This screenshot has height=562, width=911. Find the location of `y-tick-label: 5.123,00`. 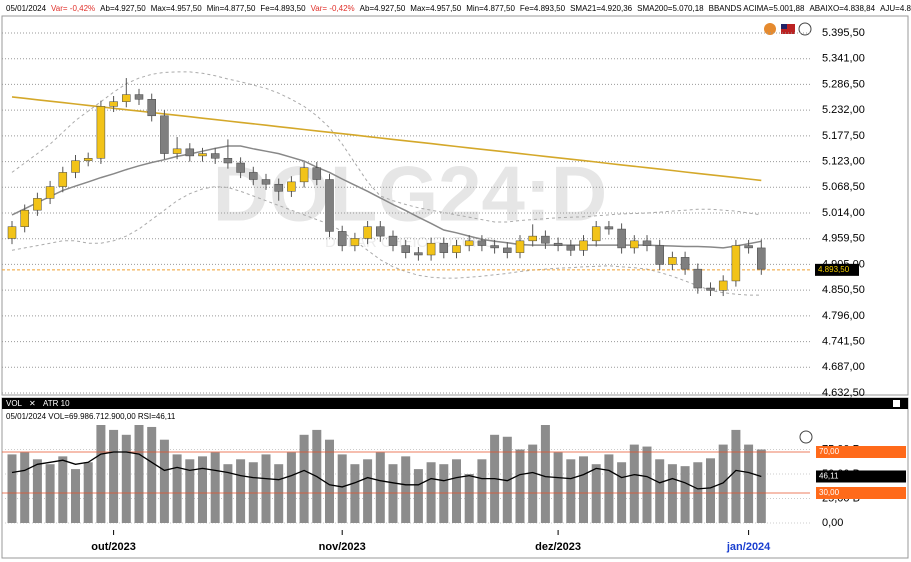

y-tick-label: 5.123,00 is located at coordinates (843, 161).